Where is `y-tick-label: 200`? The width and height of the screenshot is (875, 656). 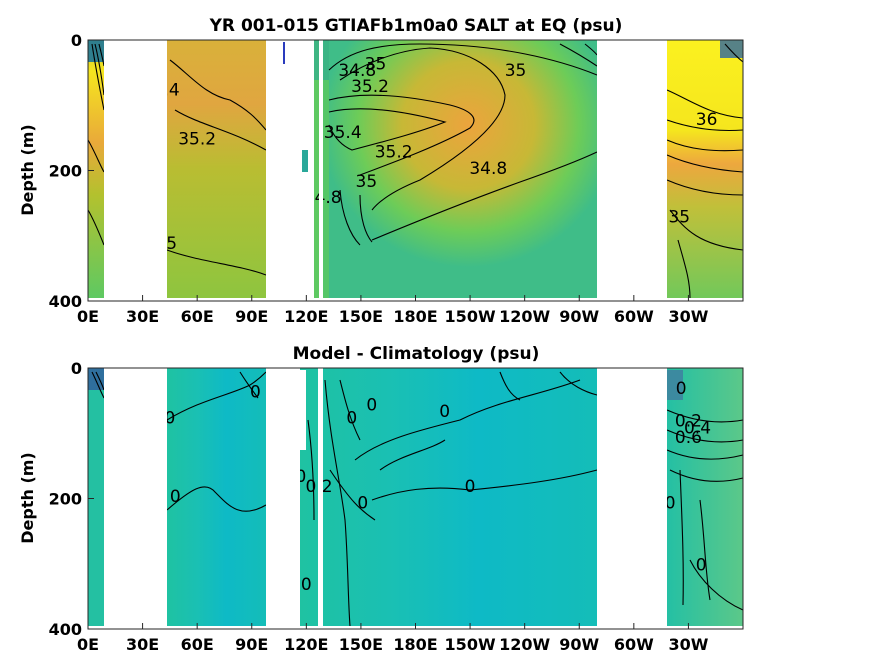 y-tick-label: 200 is located at coordinates (65, 171).